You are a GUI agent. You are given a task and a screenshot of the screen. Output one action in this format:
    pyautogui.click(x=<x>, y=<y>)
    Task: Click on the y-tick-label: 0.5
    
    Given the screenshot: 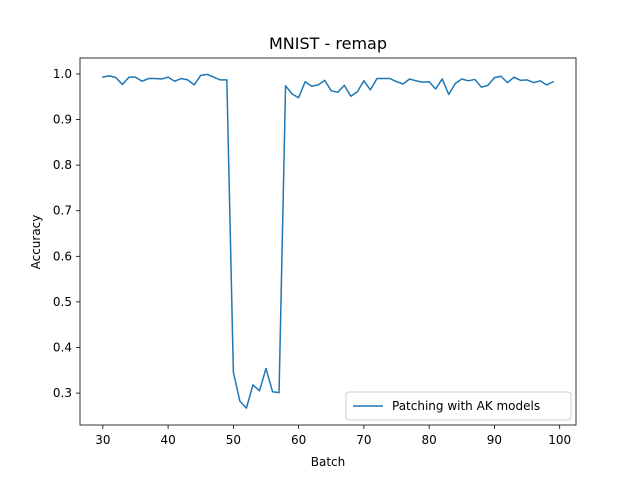 What is the action you would take?
    pyautogui.click(x=62, y=302)
    